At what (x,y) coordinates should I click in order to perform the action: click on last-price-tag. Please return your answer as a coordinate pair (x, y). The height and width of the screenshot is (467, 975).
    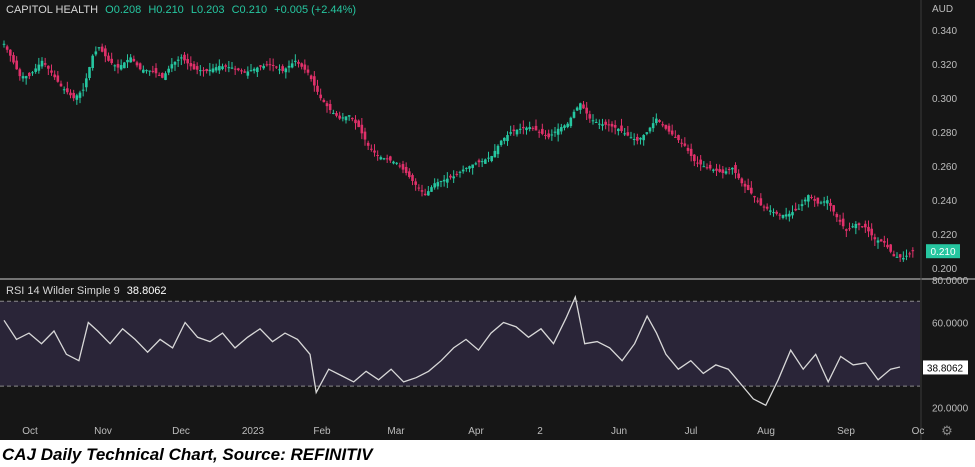
    Looking at the image, I should click on (943, 251).